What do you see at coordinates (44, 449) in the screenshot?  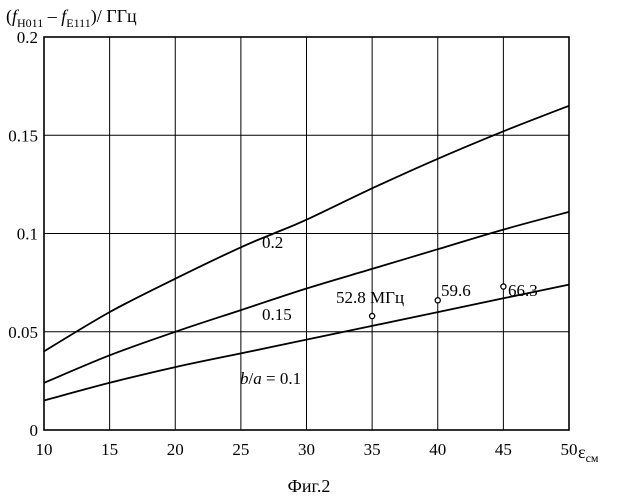 I see `x-tick-label: 10` at bounding box center [44, 449].